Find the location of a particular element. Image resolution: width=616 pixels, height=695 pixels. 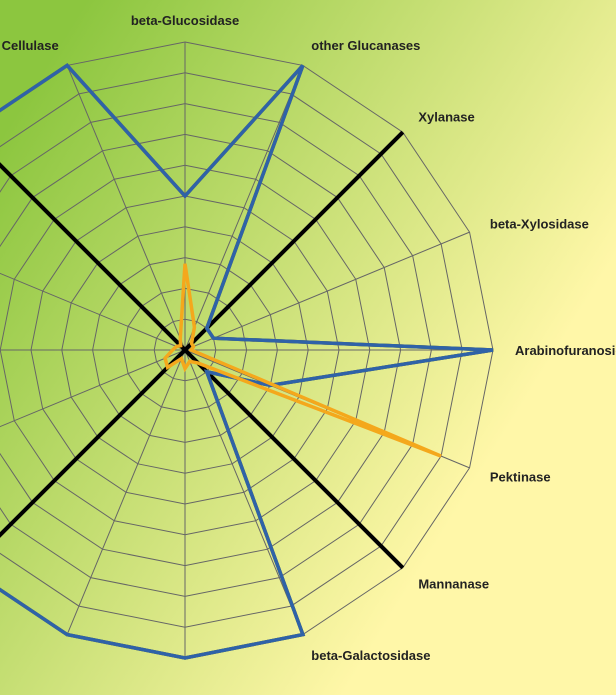

axis-label: Xylanase is located at coordinates (446, 117).